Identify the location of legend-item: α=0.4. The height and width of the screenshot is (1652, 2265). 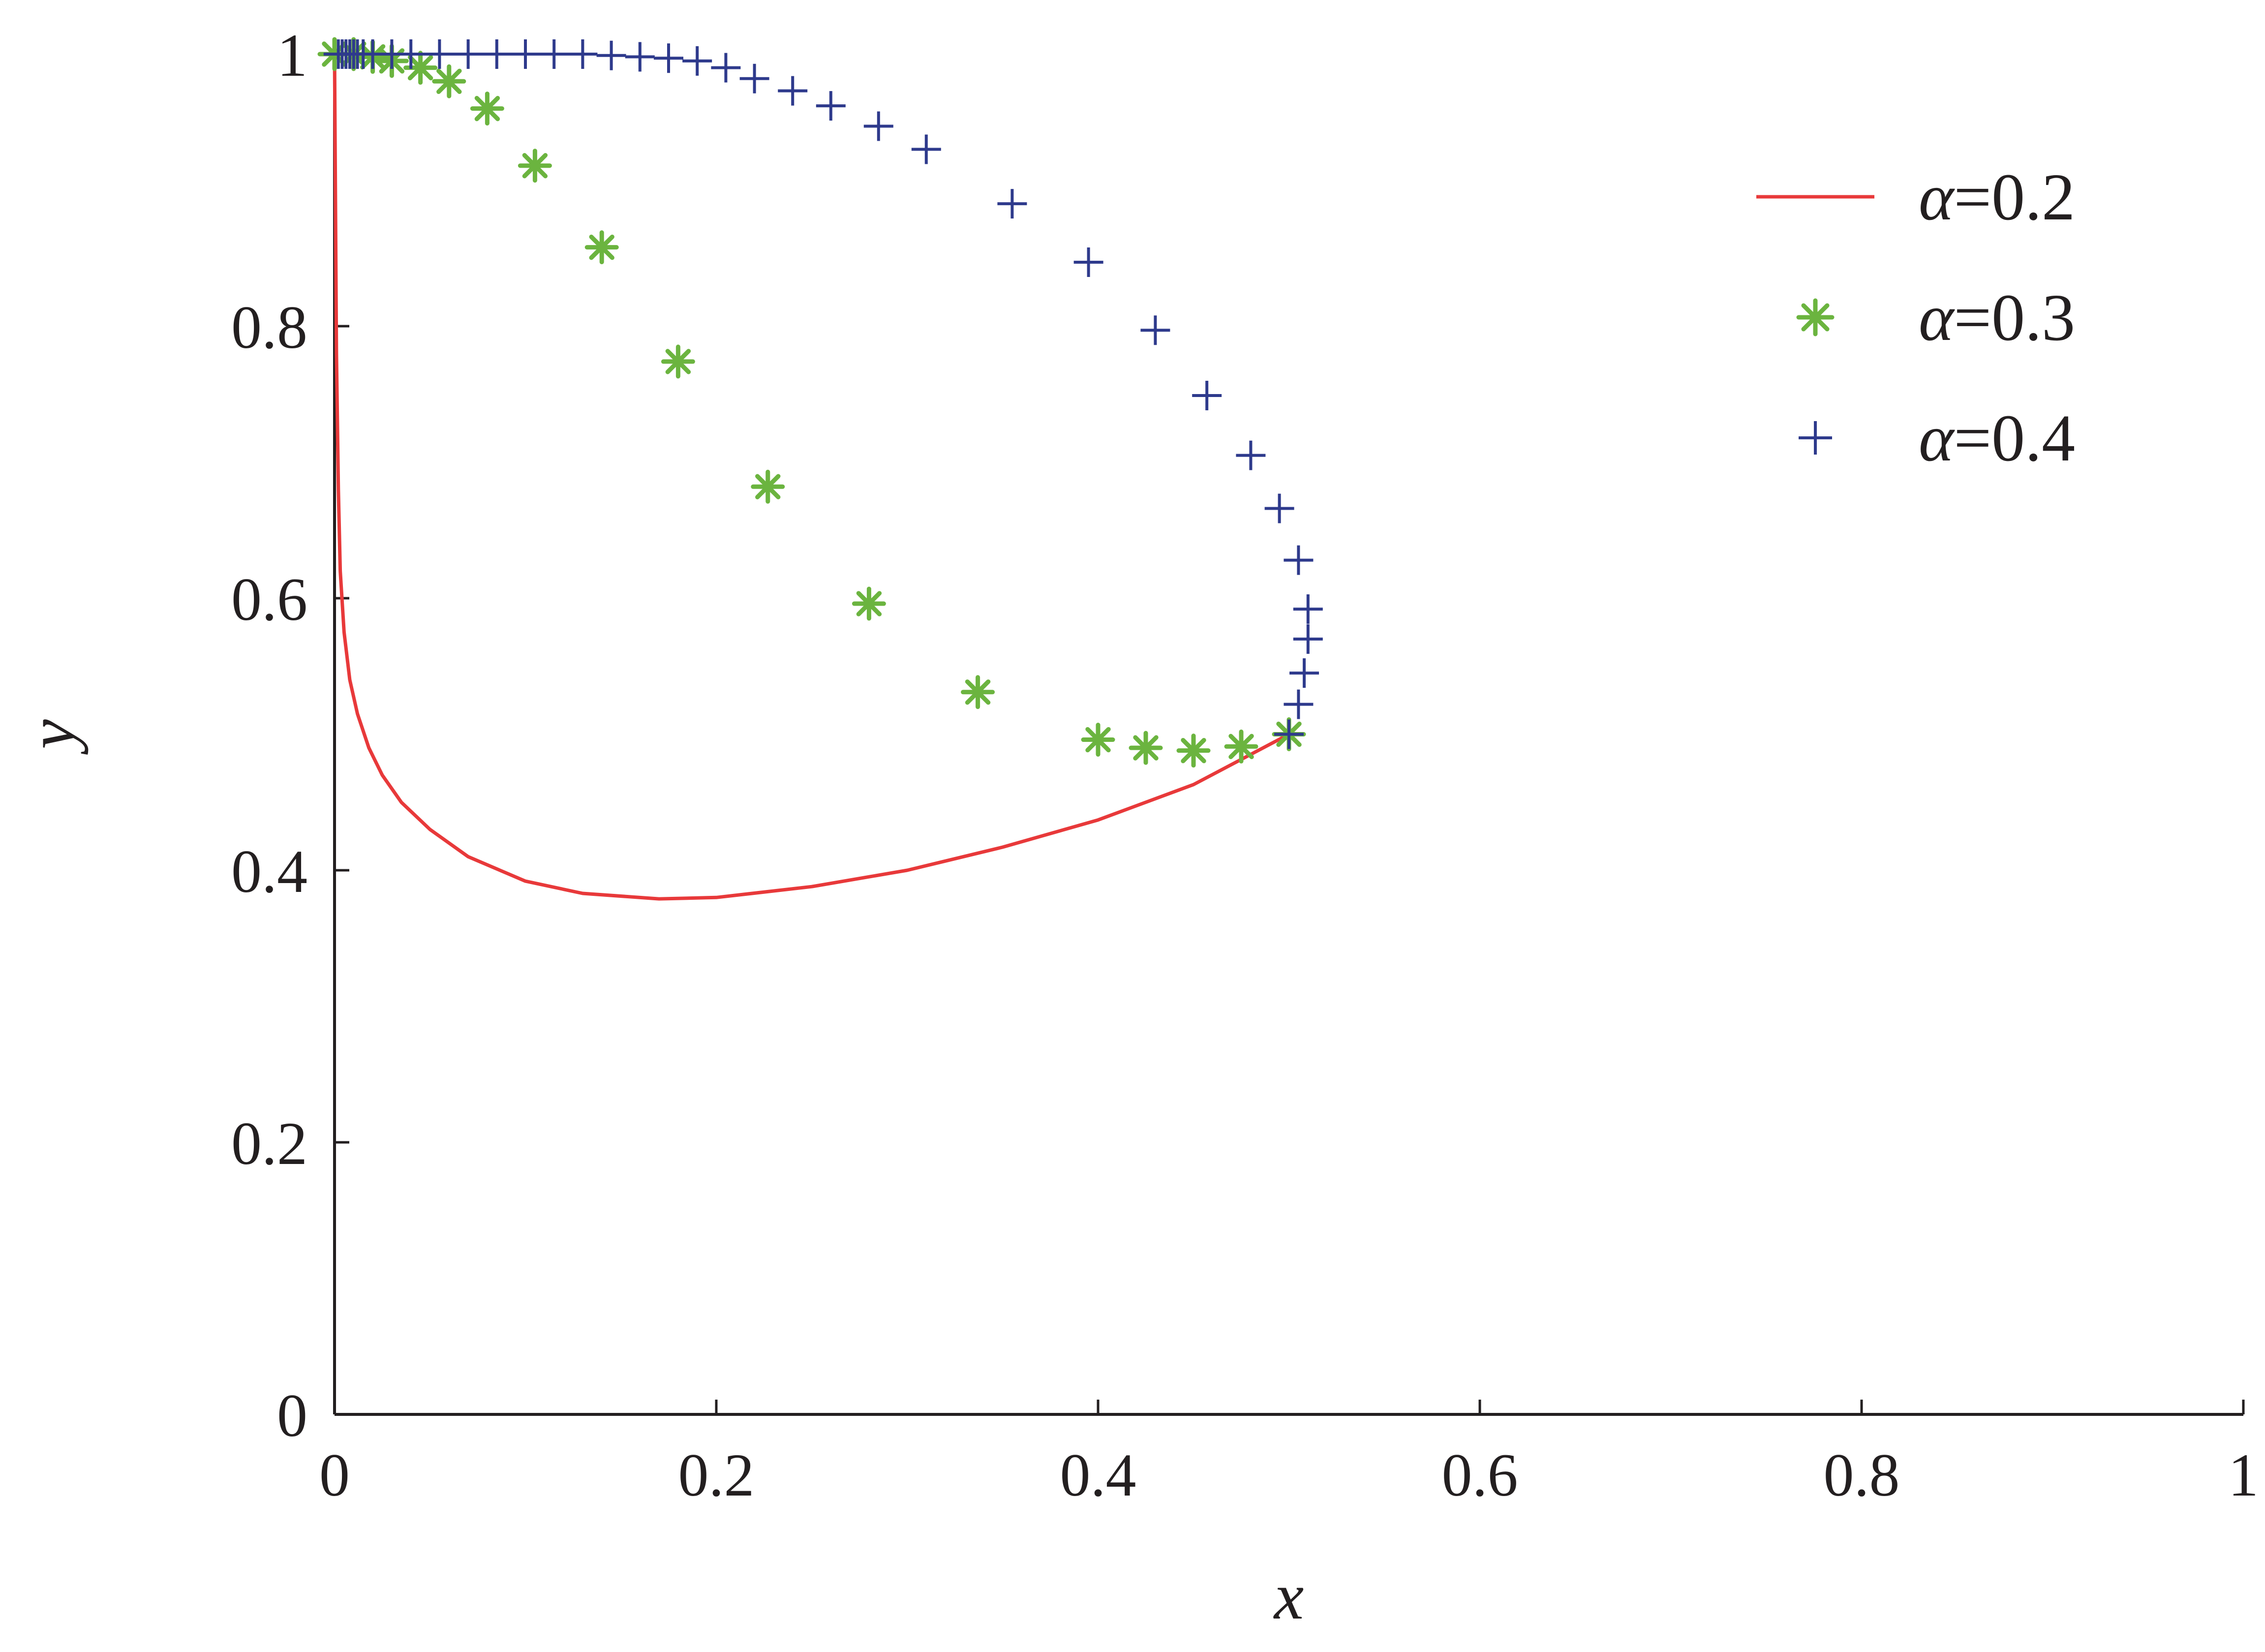
(1937, 438).